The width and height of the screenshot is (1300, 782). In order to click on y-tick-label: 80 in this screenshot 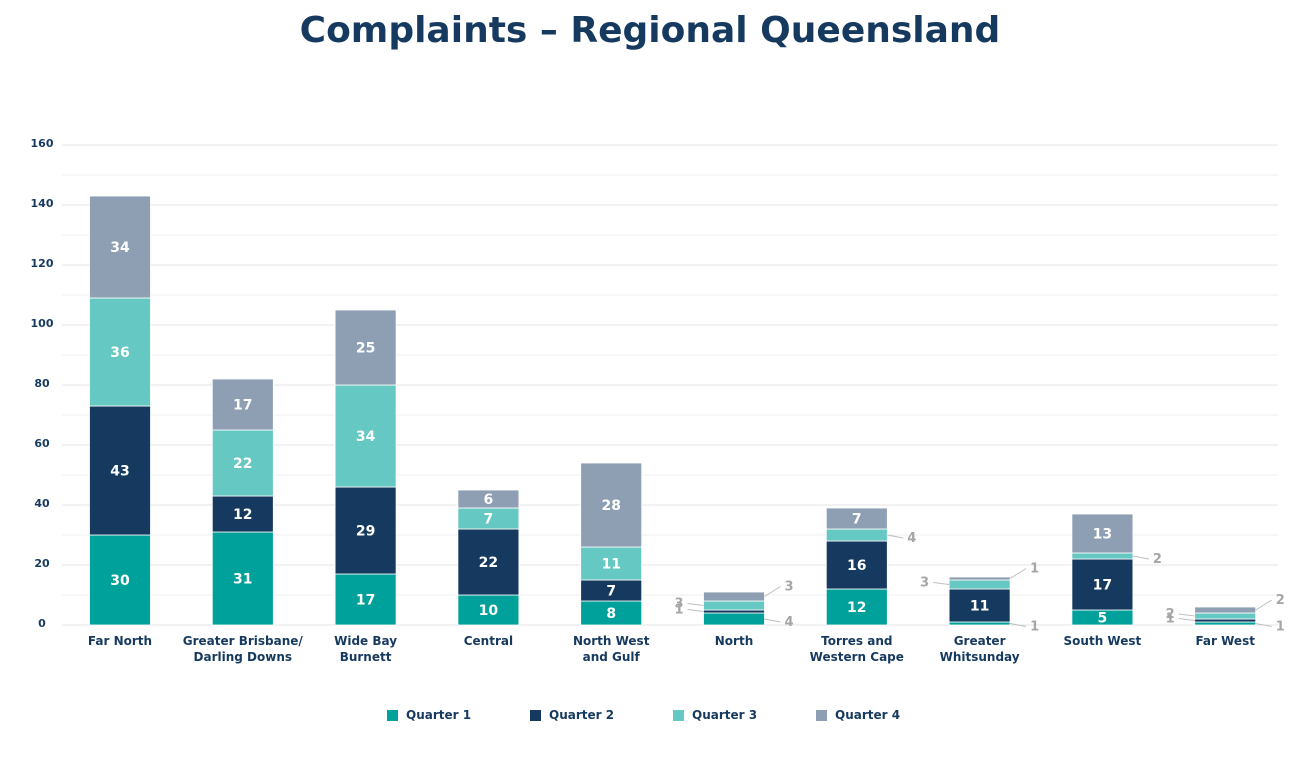, I will do `click(42, 383)`.